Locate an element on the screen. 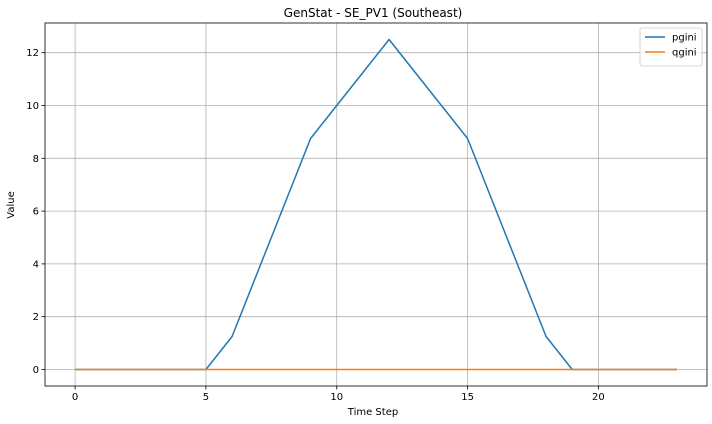  x-tick-label: 10 is located at coordinates (336, 397).